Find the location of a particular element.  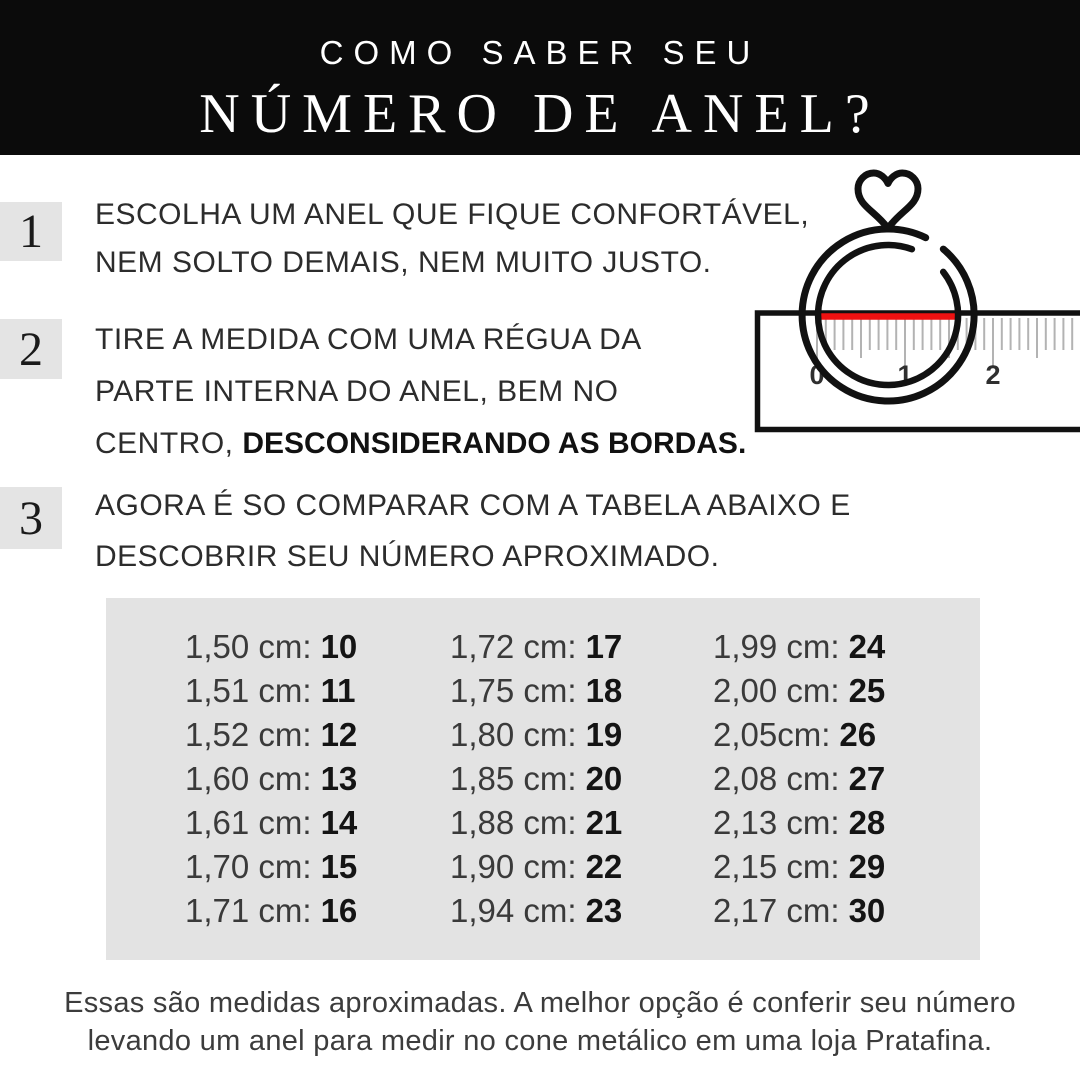

ring-size: 30 is located at coordinates (867, 910).